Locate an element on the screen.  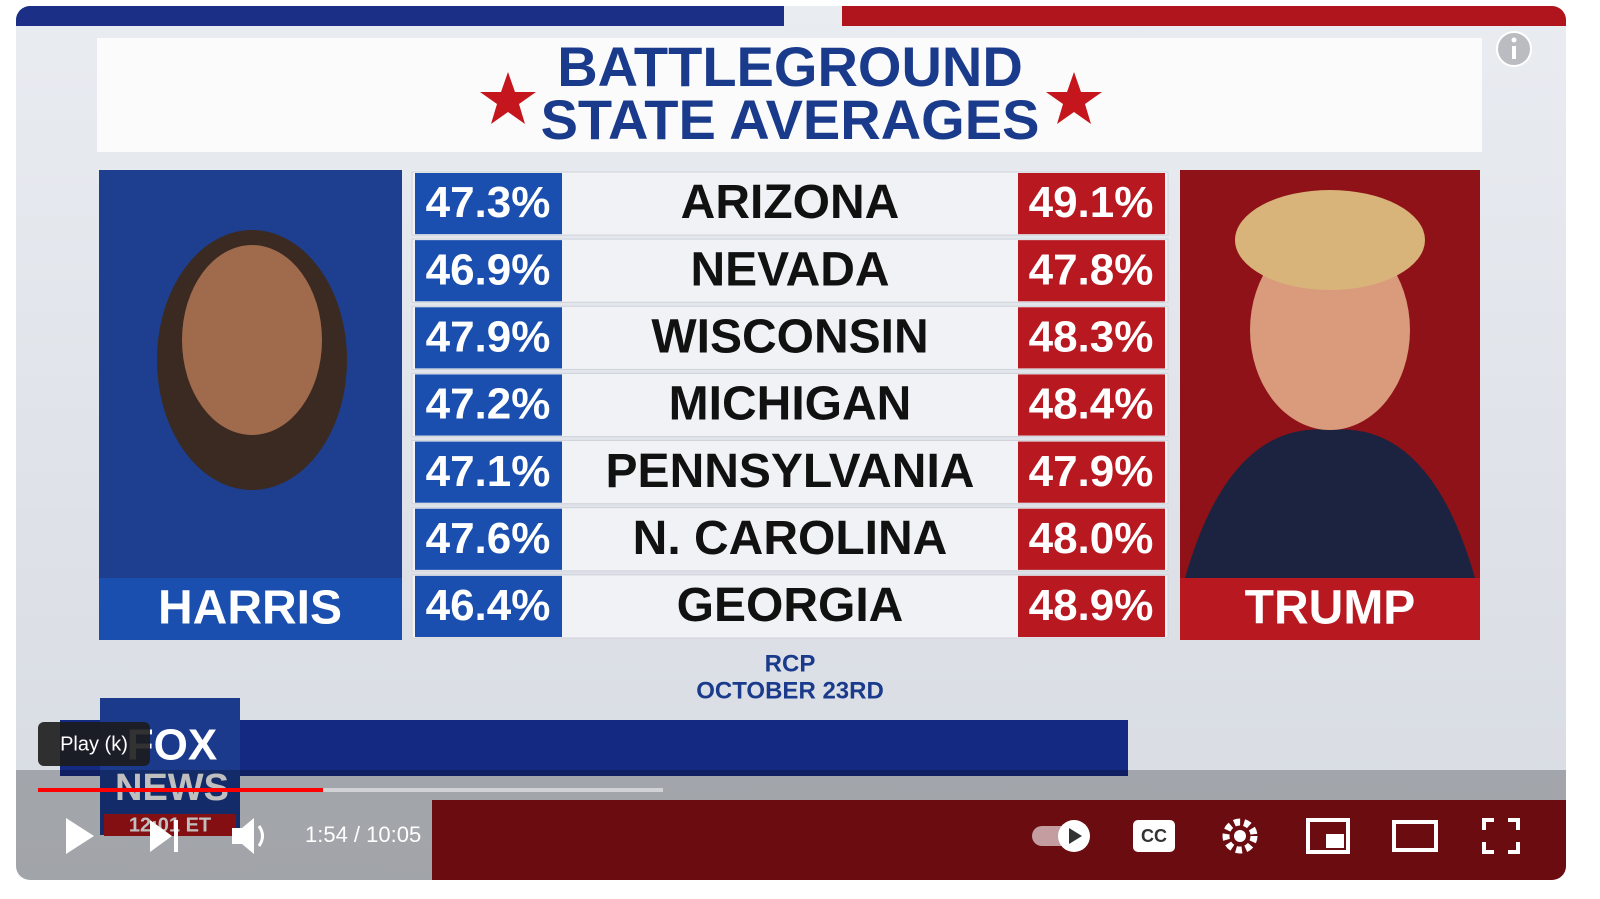
harris-value: 47.2% is located at coordinates (488, 404).